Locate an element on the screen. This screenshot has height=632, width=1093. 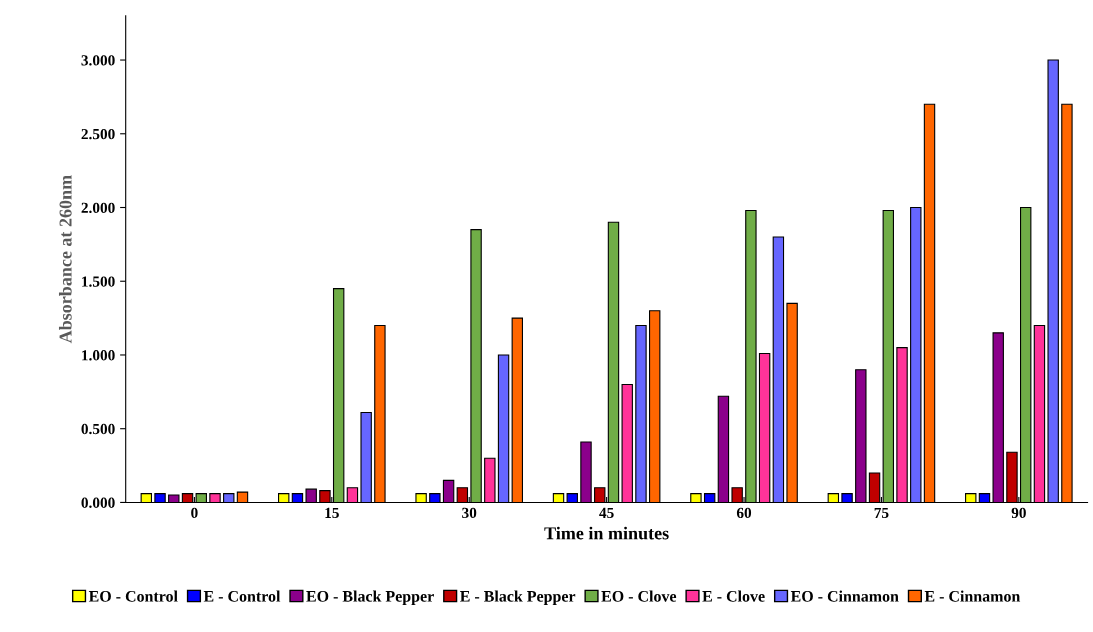
legend-label: E - Control is located at coordinates (242, 596).